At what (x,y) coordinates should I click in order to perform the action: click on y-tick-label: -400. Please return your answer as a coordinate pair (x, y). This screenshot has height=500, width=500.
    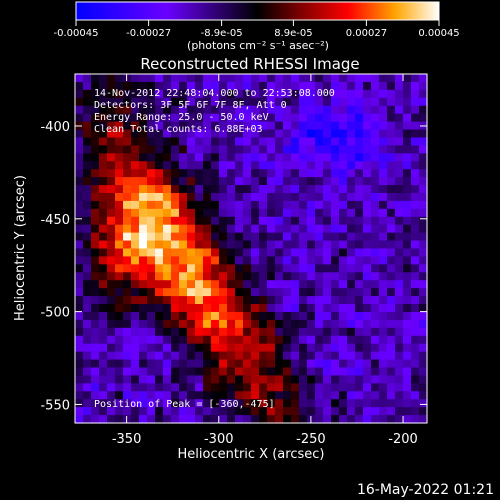
    Looking at the image, I should click on (55, 127).